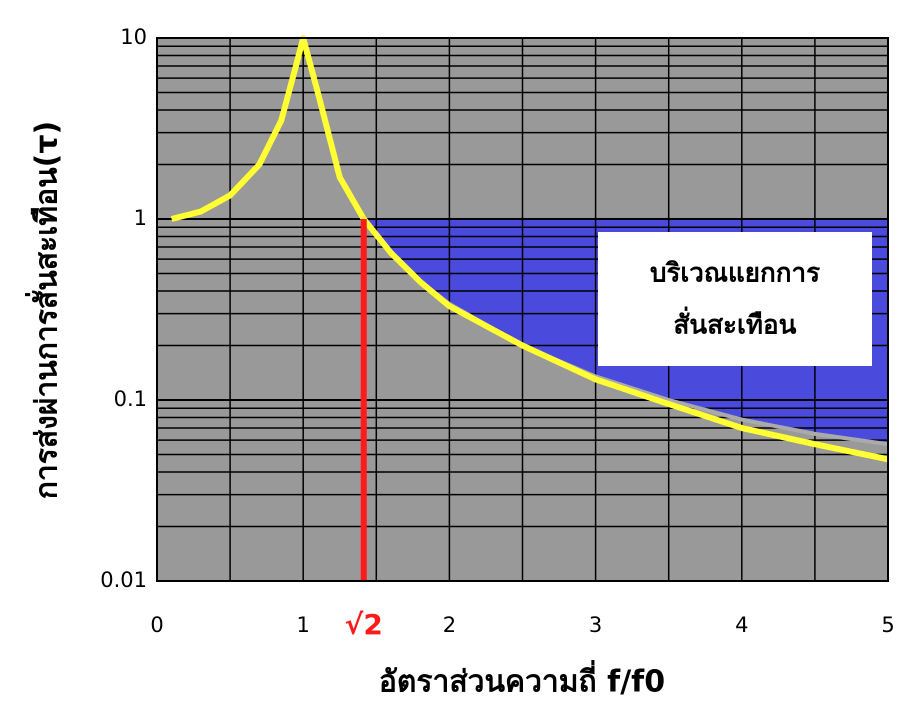 This screenshot has width=901, height=707. I want to click on x-axis-title: อัตราส่วนความถี่ f/f0, so click(522, 680).